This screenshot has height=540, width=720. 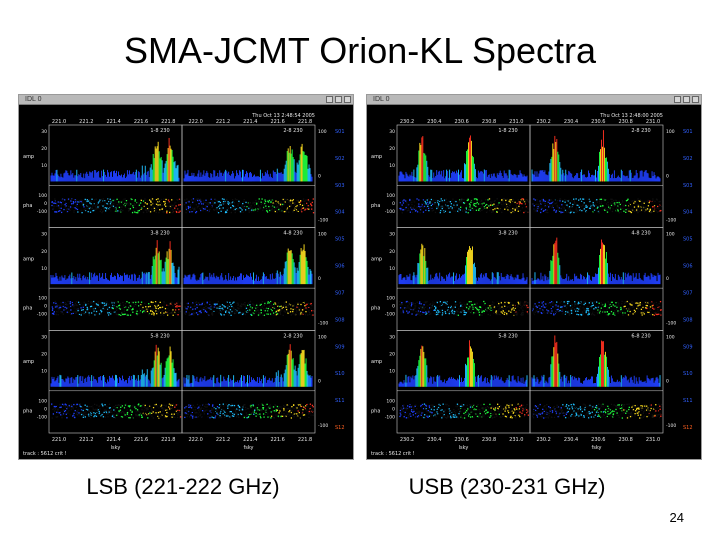 What do you see at coordinates (250, 440) in the screenshot?
I see `bottom-frequency-tick: 221.4` at bounding box center [250, 440].